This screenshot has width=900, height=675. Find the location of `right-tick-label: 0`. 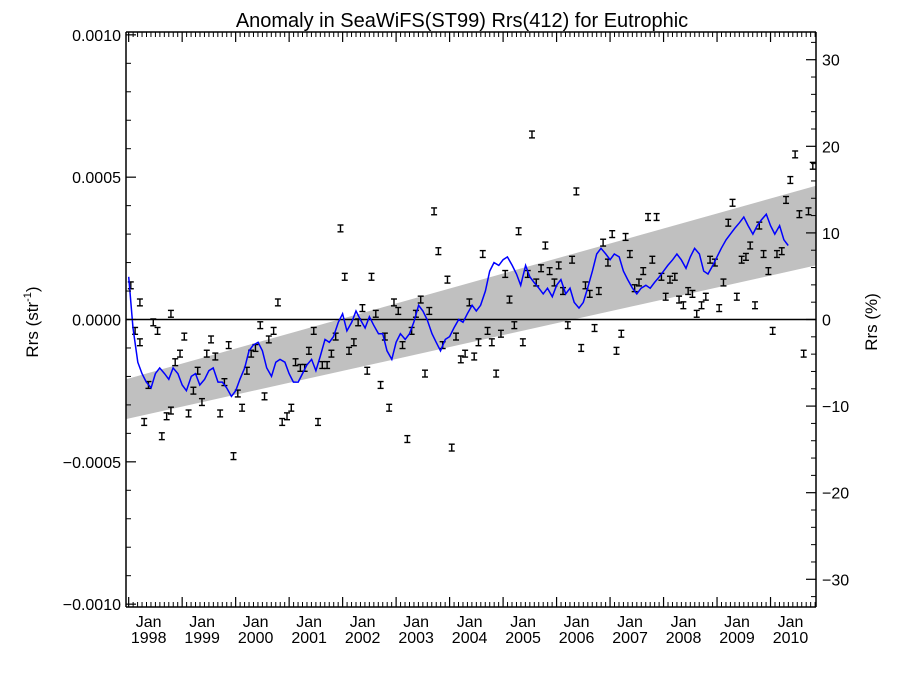

right-tick-label: 0 is located at coordinates (826, 321).